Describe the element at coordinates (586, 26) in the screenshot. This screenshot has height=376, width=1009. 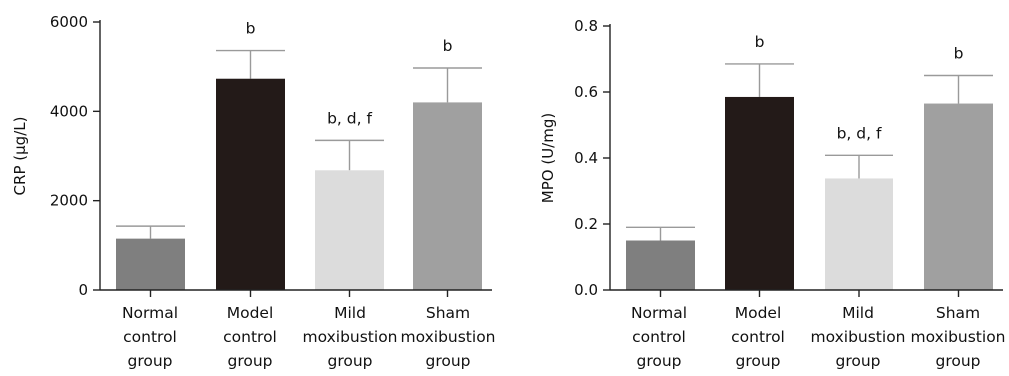
I see `y-tick-label: 0.8` at that location.